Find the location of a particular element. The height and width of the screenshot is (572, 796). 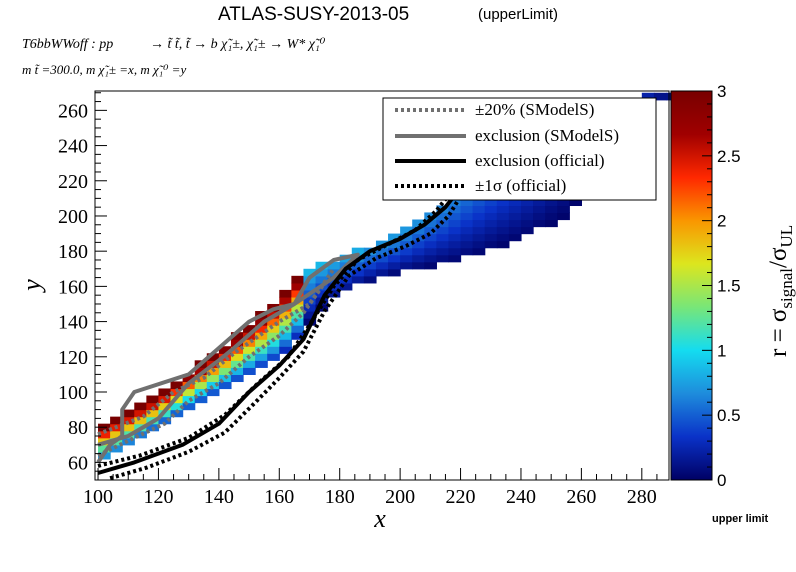

z-tick-label: 0.5 is located at coordinates (729, 415).